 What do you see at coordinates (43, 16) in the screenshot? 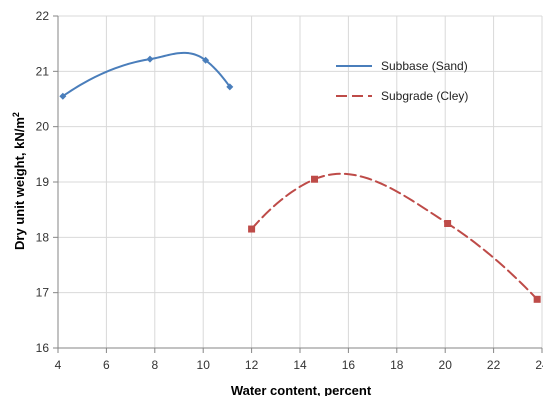
I see `y-tick-label-6: 22` at bounding box center [43, 16].